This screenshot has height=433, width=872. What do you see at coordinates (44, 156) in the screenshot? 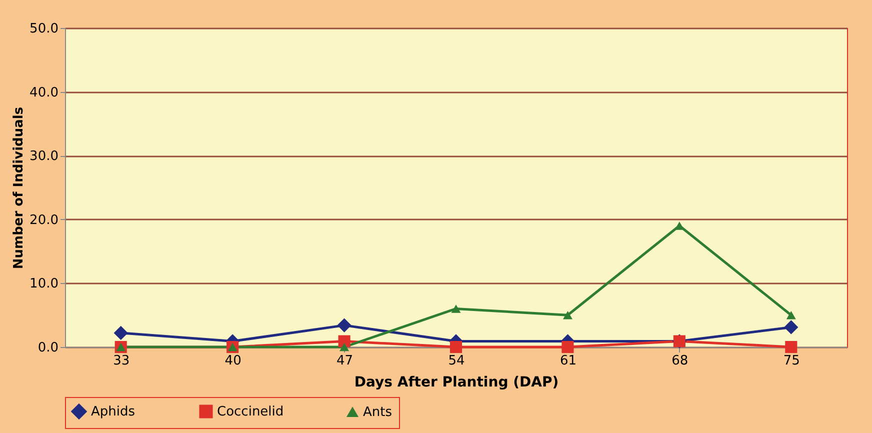
I see `y-tick-label: 30.0` at bounding box center [44, 156].